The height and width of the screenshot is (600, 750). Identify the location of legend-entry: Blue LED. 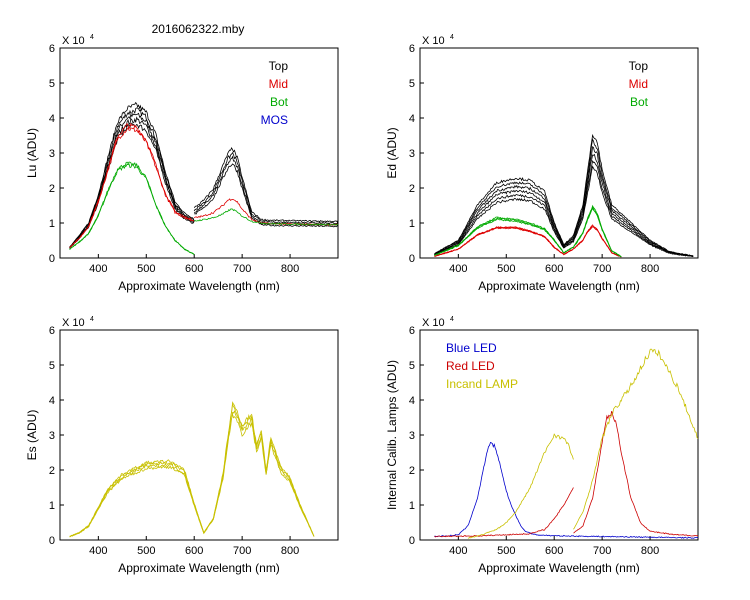
(471, 348).